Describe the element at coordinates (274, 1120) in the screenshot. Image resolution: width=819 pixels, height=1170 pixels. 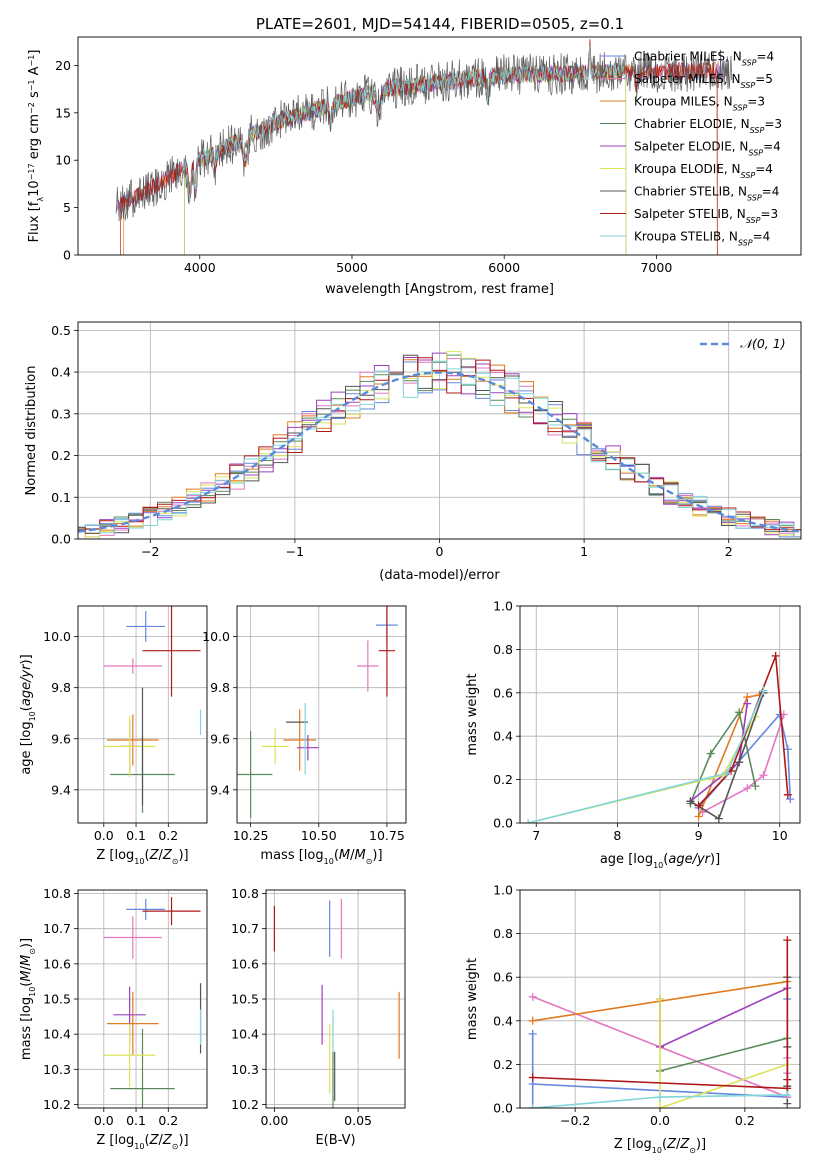
I see `x-tick-label: 0.00` at that location.